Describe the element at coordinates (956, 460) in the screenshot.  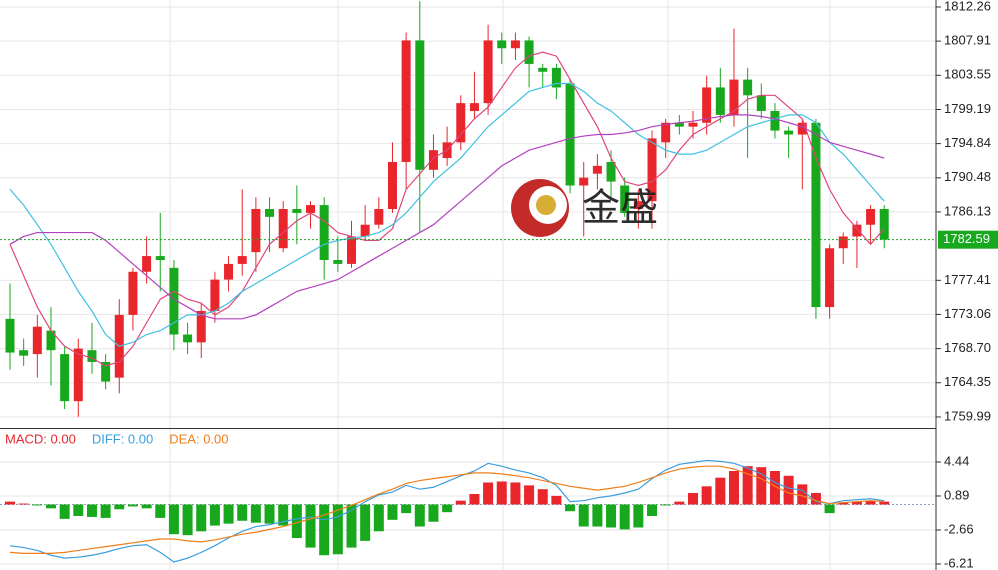
I see `y-tick-label: 4.44` at that location.